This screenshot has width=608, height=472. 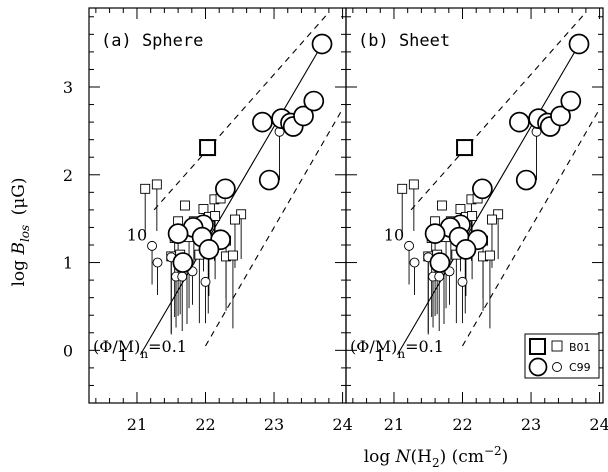 What do you see at coordinates (68, 350) in the screenshot?
I see `y-tick-label: 0` at bounding box center [68, 350].